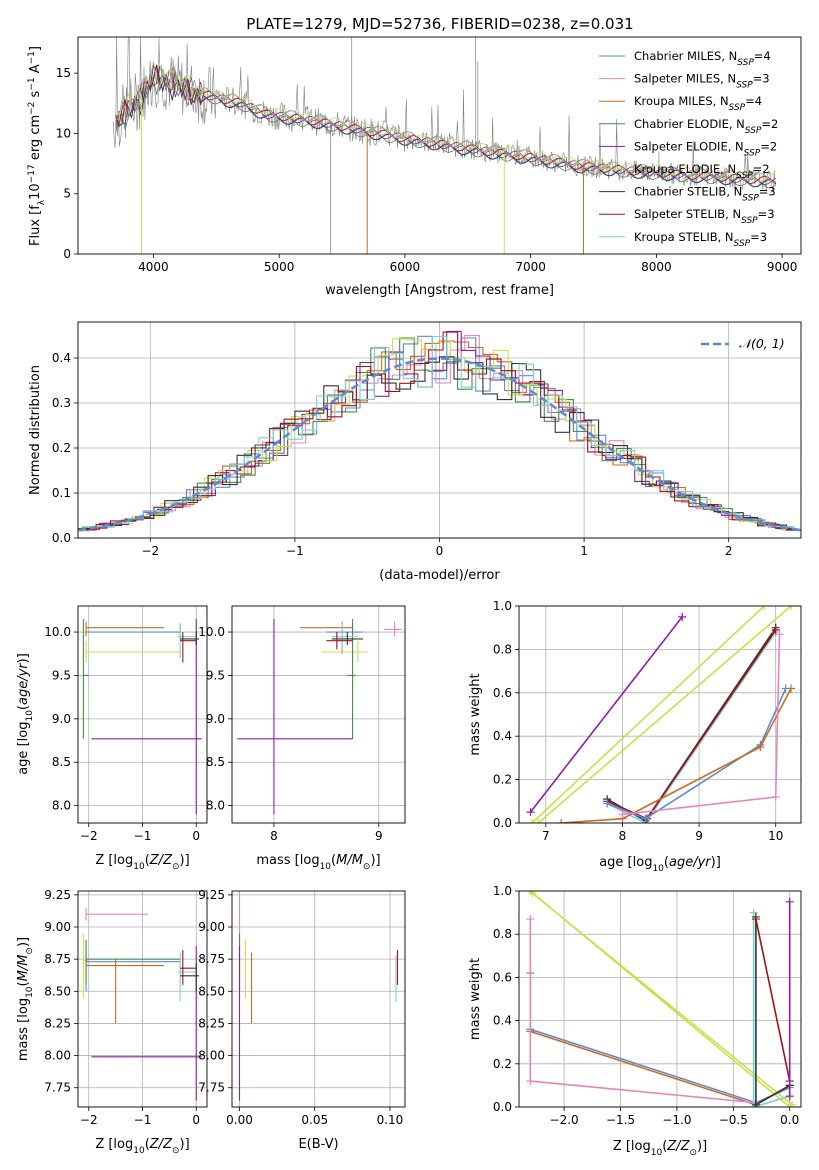 Image resolution: width=819 pixels, height=1170 pixels. I want to click on y-tick-label: 9.5, so click(61, 675).